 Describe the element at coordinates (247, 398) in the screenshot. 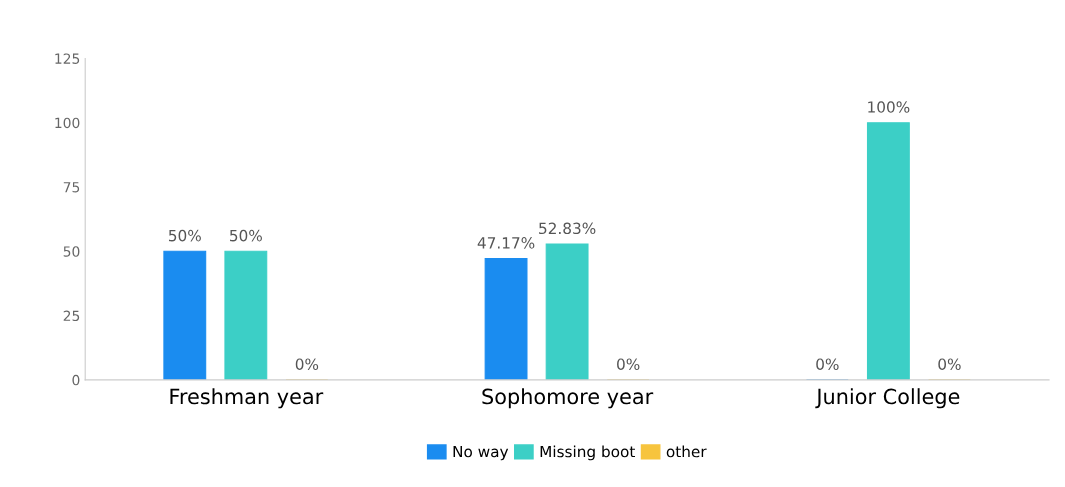

I see `x-tick-label: Freshman year` at that location.